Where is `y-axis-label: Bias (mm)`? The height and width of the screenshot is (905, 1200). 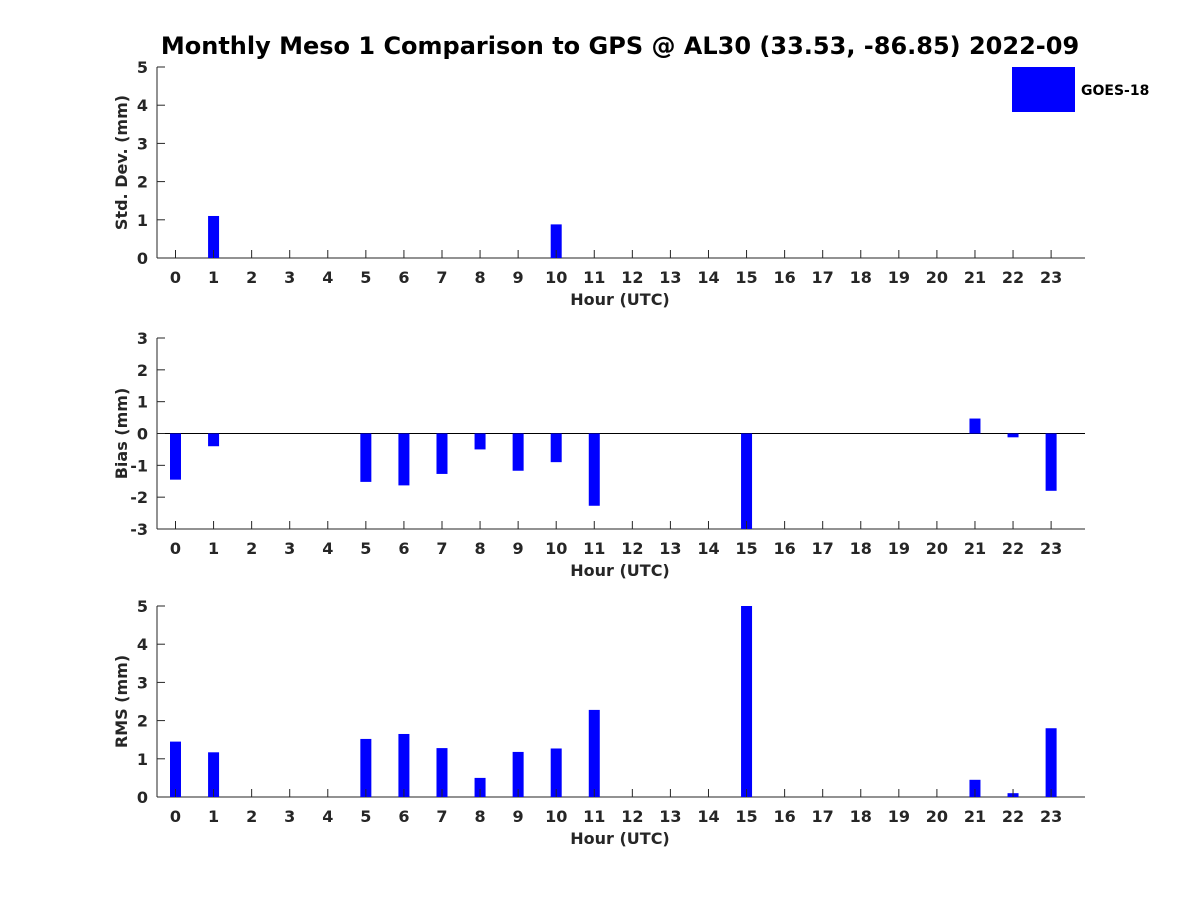
y-axis-label: Bias (mm) is located at coordinates (121, 434).